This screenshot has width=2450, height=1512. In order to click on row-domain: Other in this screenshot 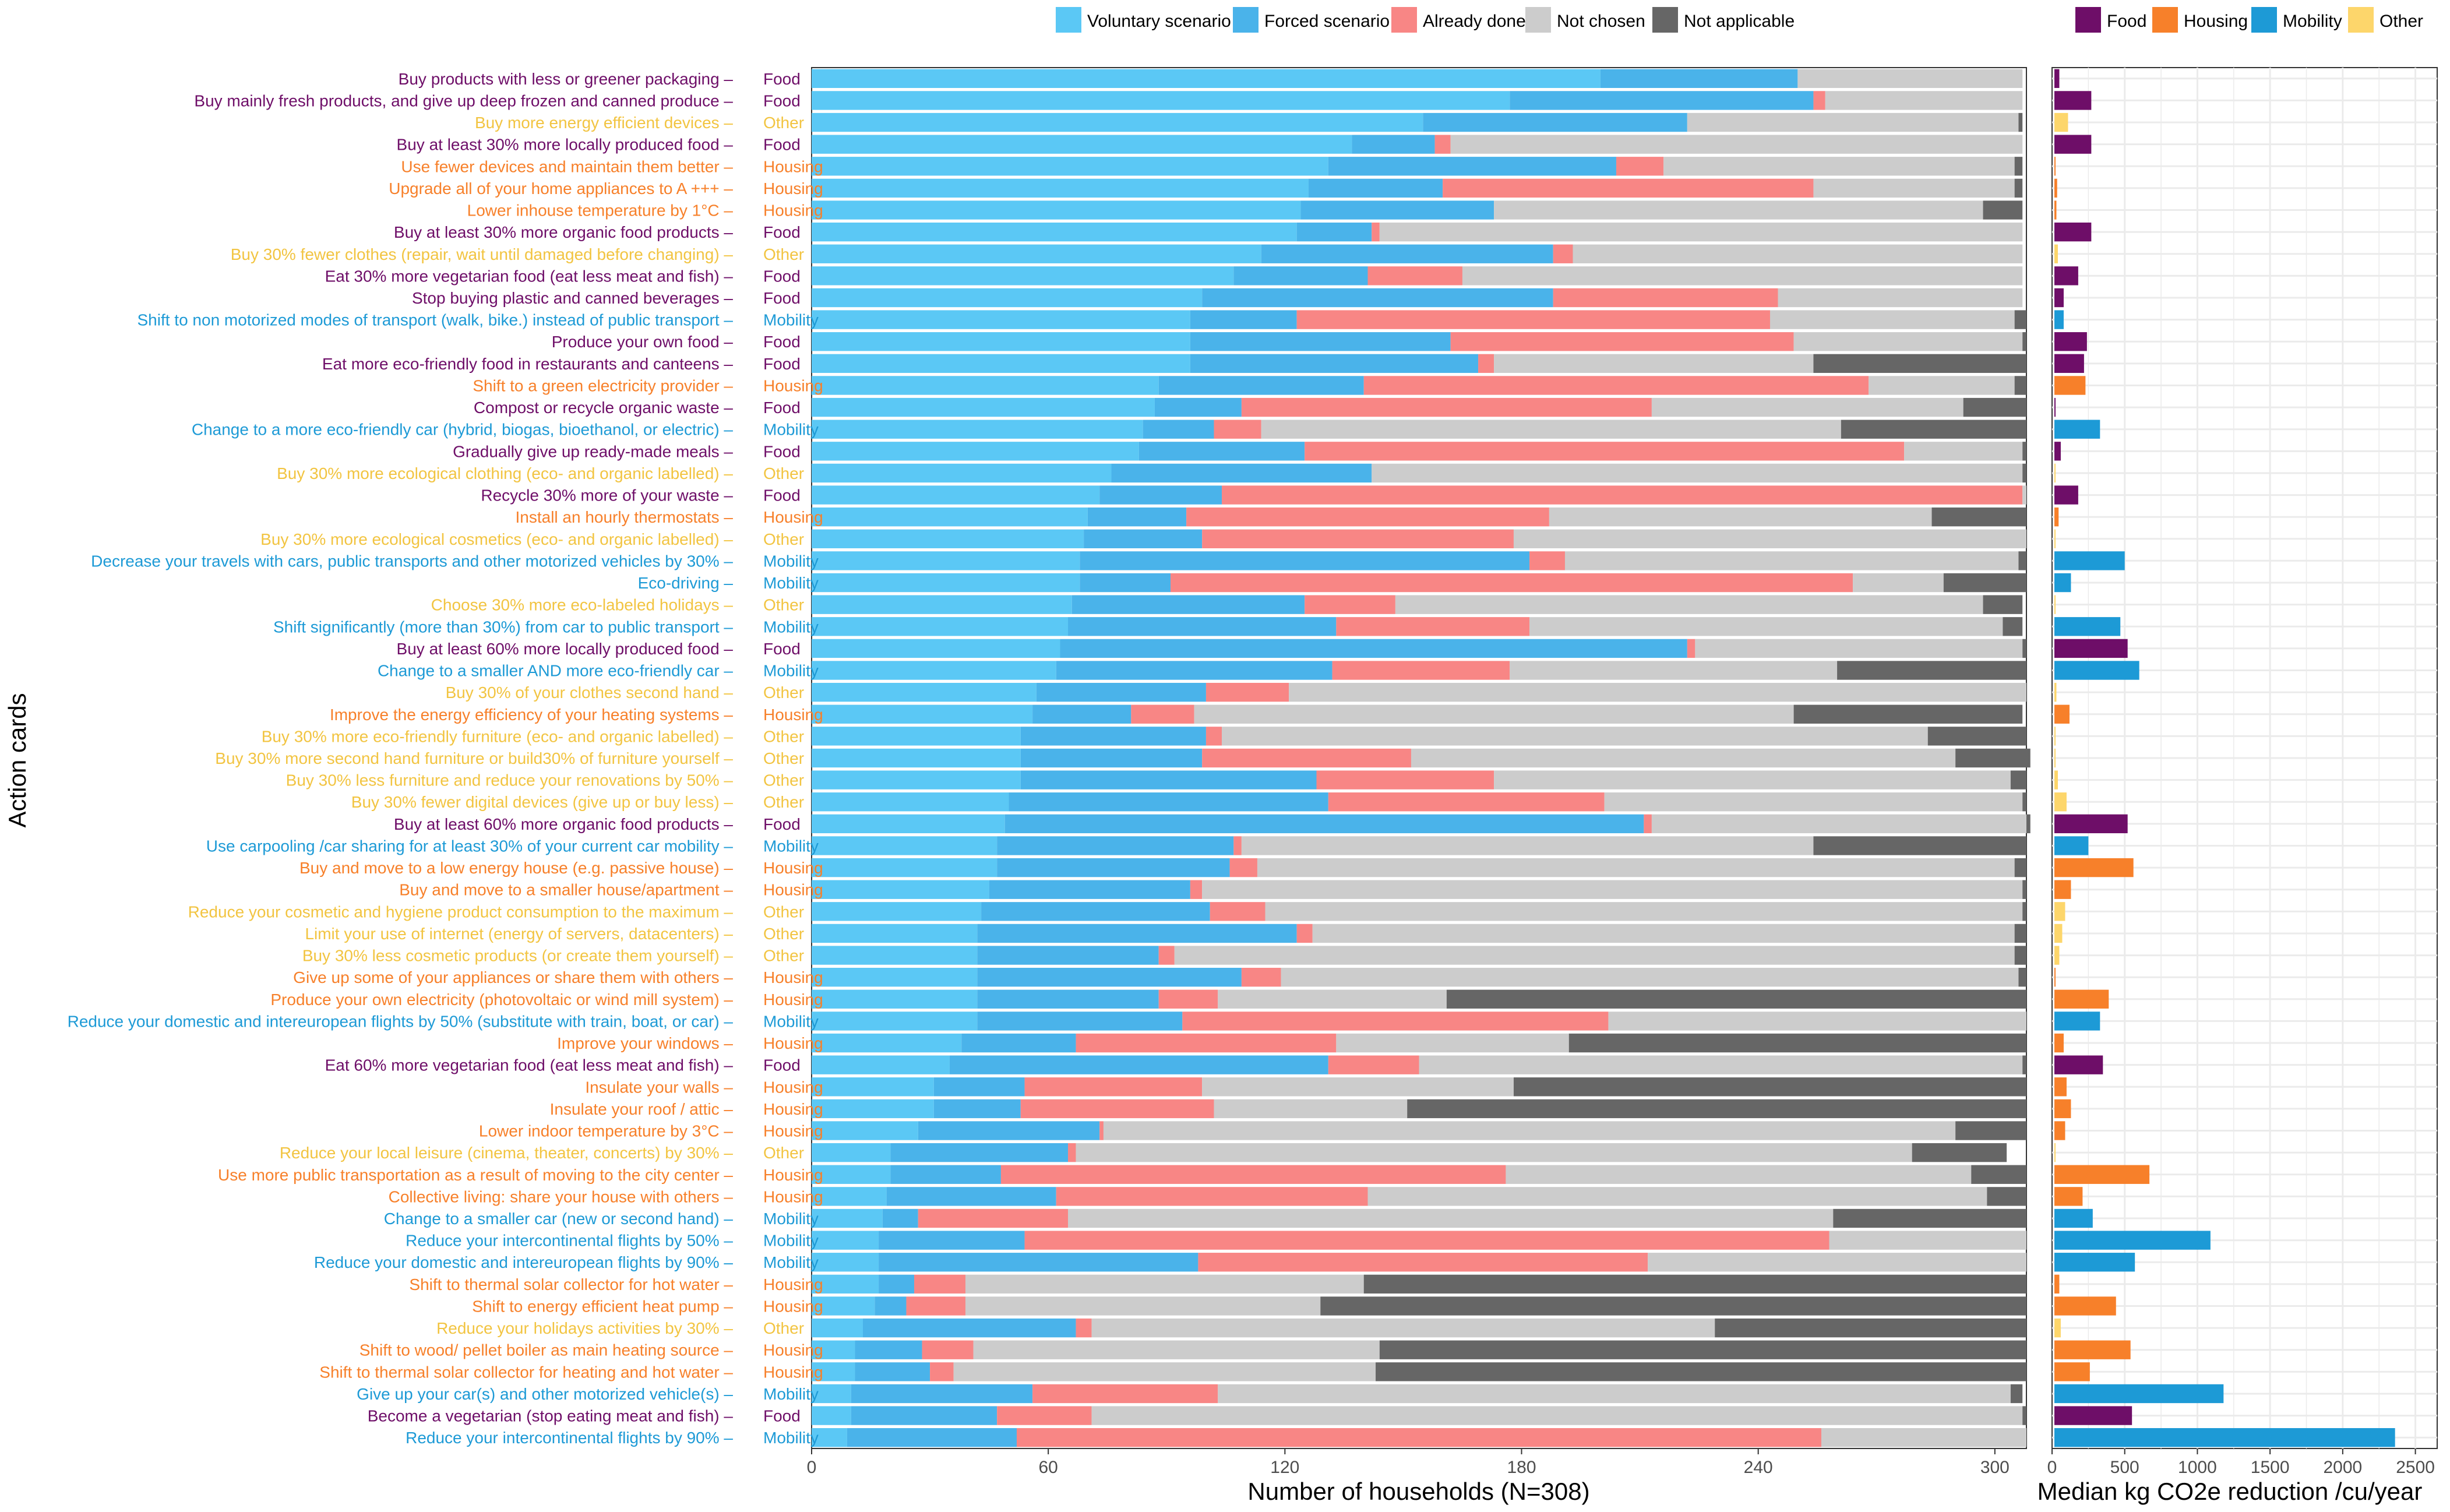, I will do `click(783, 1328)`.